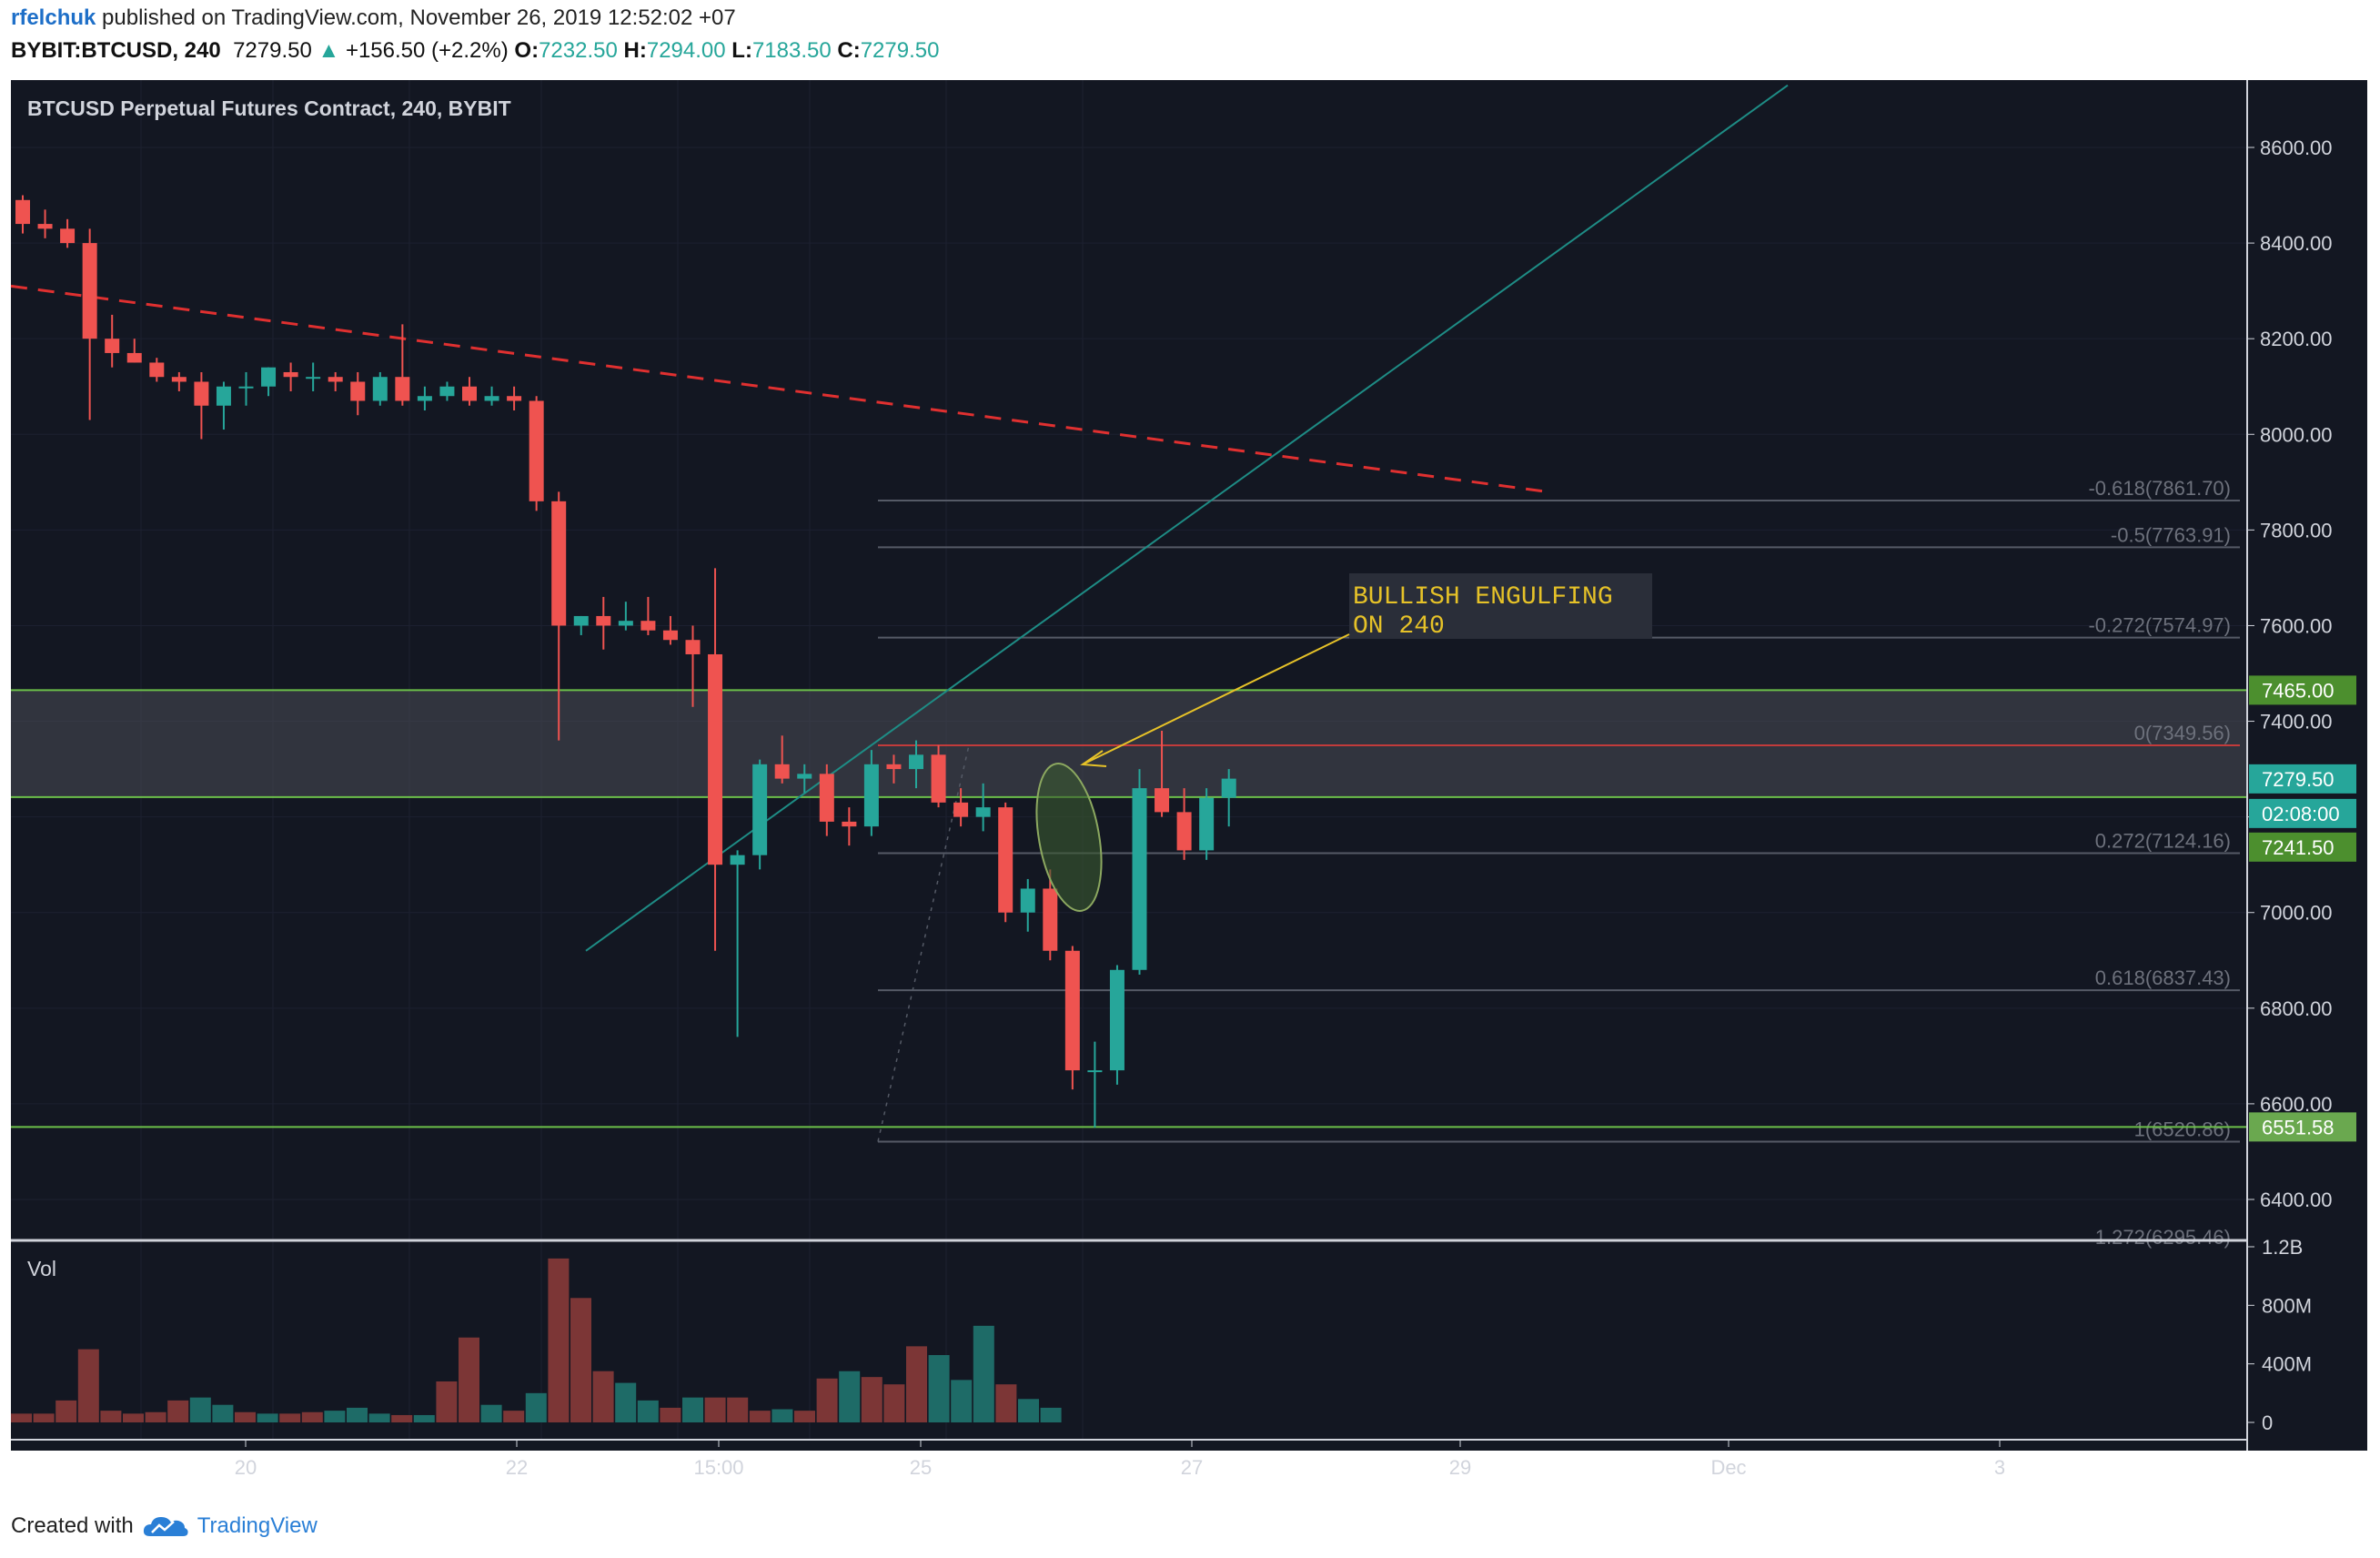  What do you see at coordinates (2287, 1364) in the screenshot?
I see `volume-tick-label: 400M` at bounding box center [2287, 1364].